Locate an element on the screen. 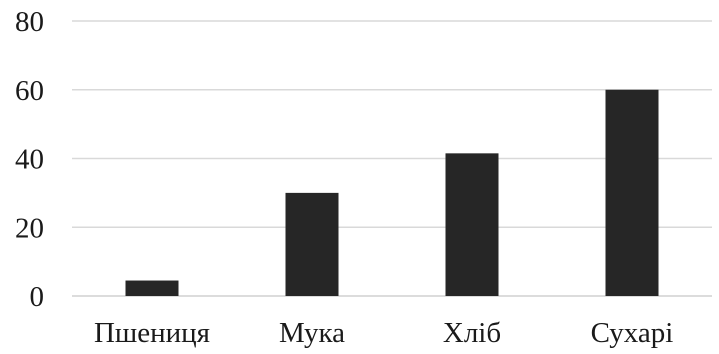 This screenshot has width=719, height=354. x-axis-category-labels: Пшениця Мука Хліб Сухарі is located at coordinates (383, 333).